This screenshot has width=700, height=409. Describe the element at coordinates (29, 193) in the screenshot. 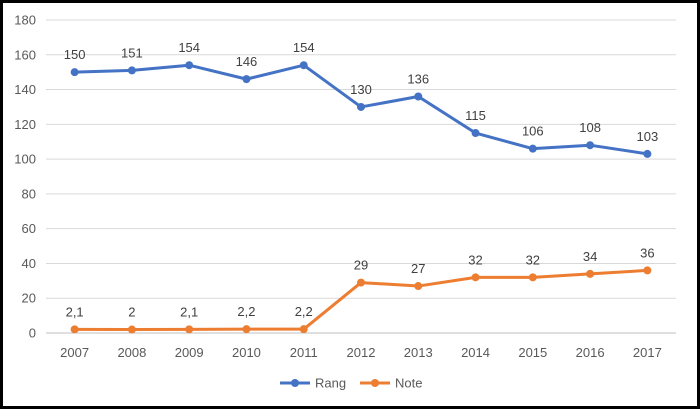

I see `y-tick-label: 80` at that location.